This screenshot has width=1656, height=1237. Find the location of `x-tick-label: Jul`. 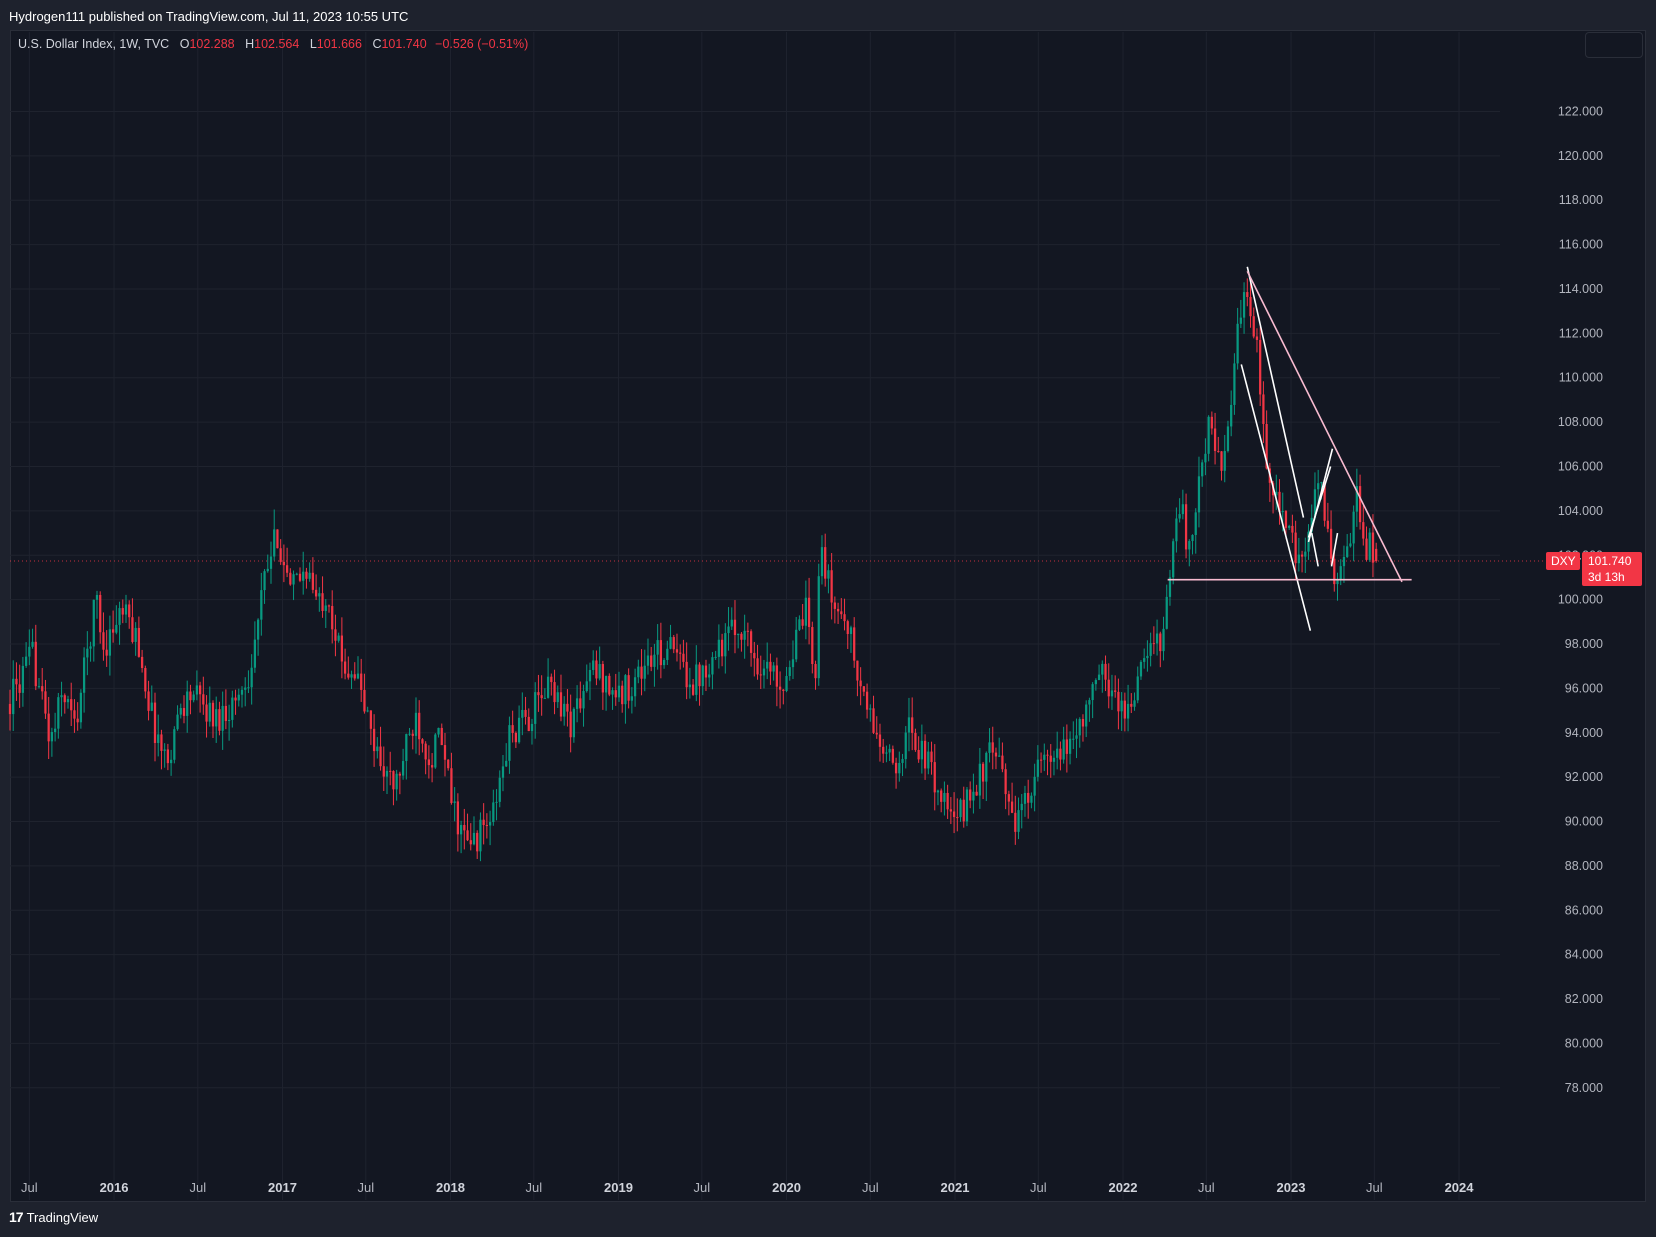

x-tick-label: Jul is located at coordinates (29, 1187).